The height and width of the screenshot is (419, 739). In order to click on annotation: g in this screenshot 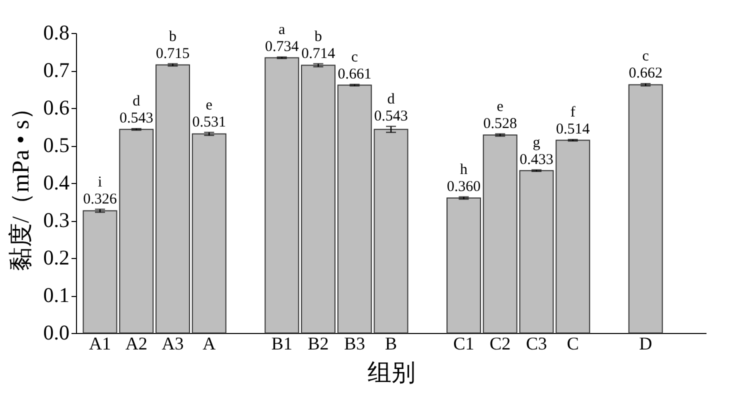, I will do `click(536, 142)`.